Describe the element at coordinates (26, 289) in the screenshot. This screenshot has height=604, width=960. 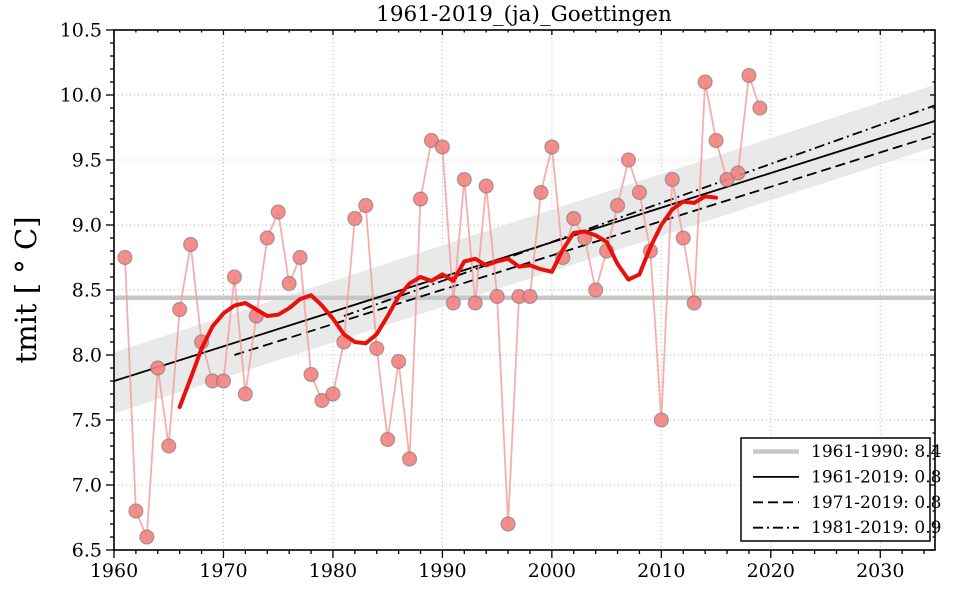
I see `y-axis-label: tmit [ ° C]` at that location.